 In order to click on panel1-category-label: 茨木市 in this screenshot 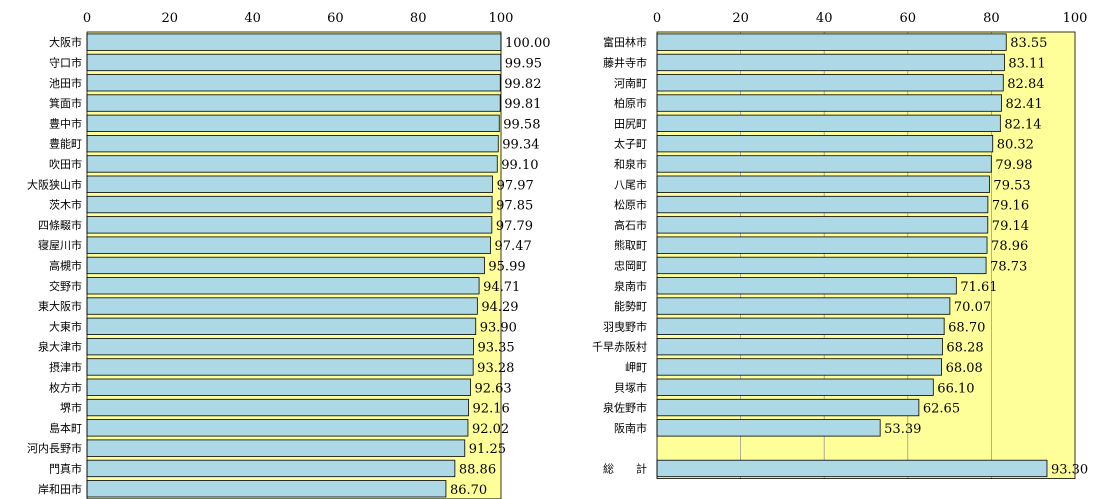, I will do `click(65, 205)`.